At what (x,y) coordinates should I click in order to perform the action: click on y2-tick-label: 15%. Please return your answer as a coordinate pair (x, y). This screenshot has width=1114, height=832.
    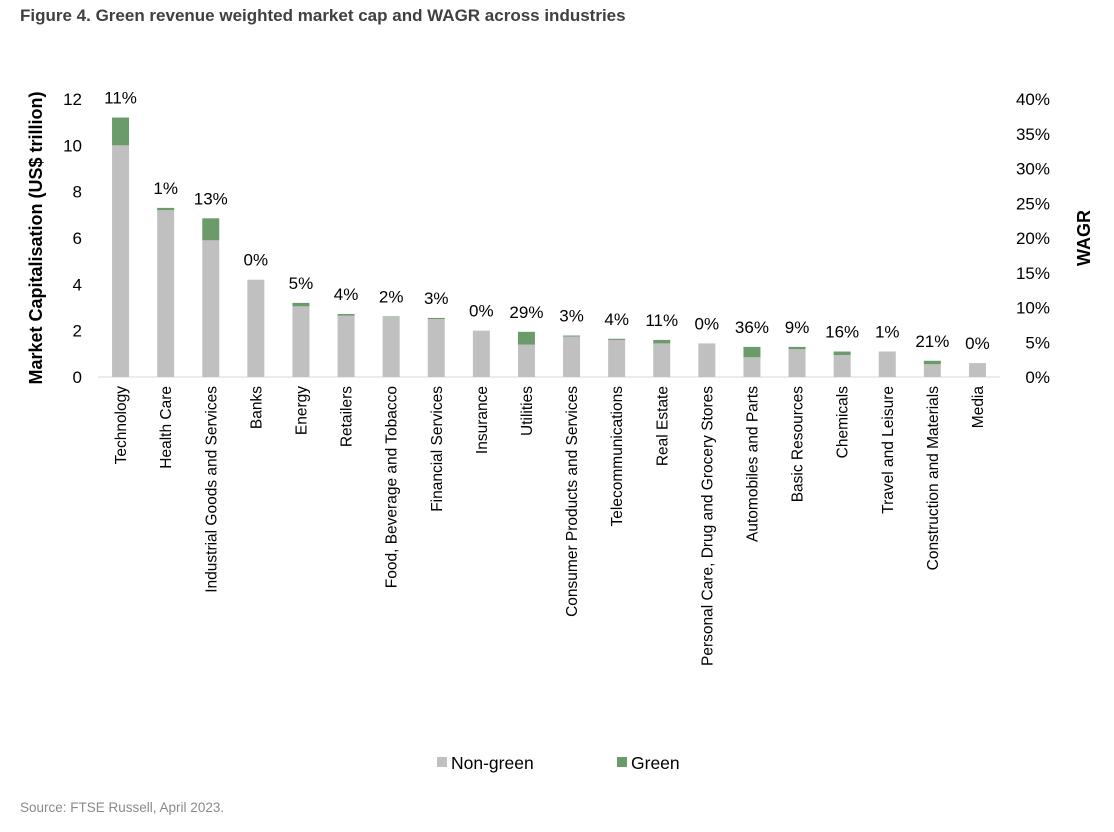
    Looking at the image, I should click on (1033, 273).